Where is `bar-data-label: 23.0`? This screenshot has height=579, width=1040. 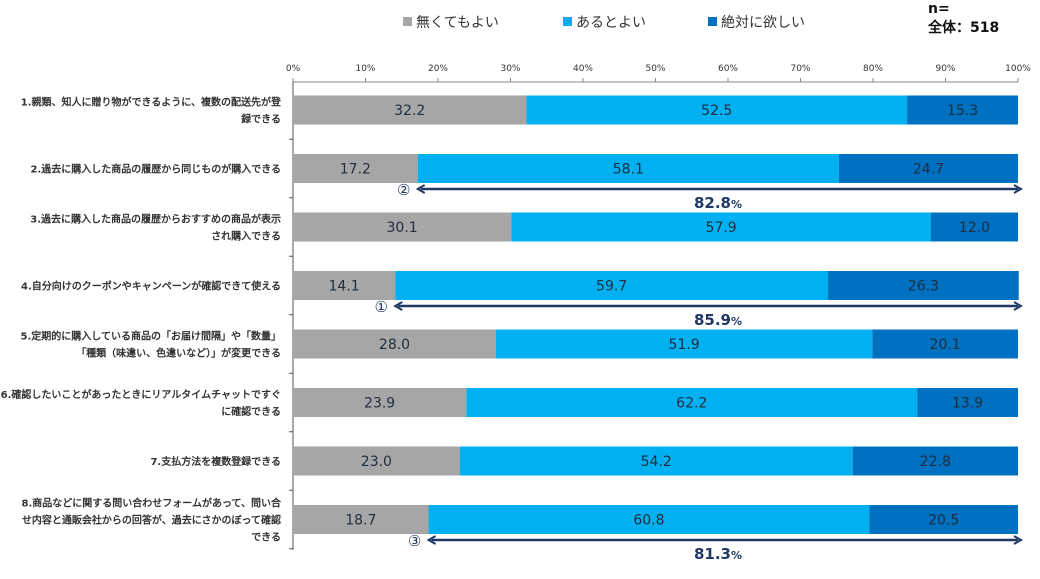
bar-data-label: 23.0 is located at coordinates (376, 462).